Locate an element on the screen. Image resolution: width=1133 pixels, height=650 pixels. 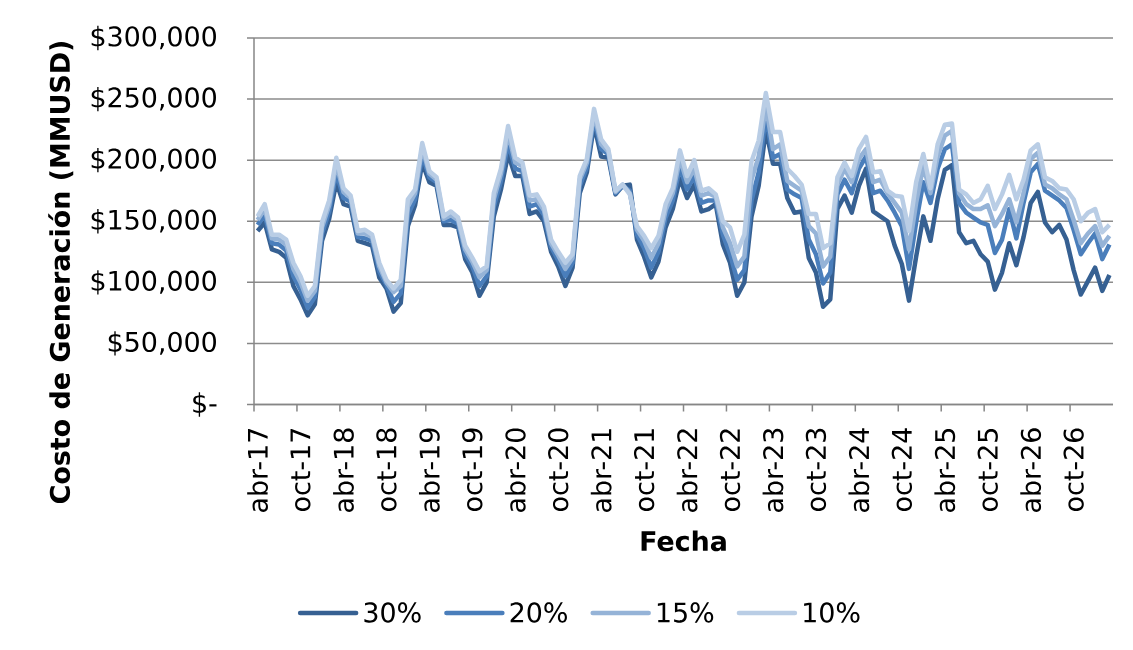
x-tick-label: oct-23 is located at coordinates (816, 469).